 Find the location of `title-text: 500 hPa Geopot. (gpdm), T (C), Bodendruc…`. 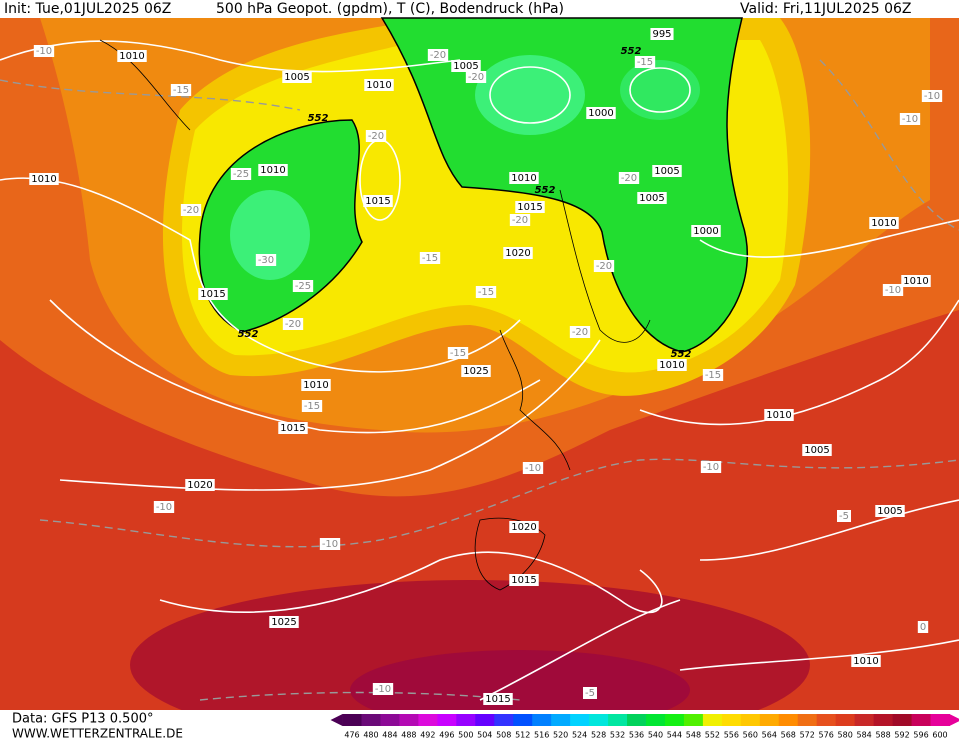

title-text: 500 hPa Geopot. (gpdm), T (C), Bodendruc… is located at coordinates (390, 9).